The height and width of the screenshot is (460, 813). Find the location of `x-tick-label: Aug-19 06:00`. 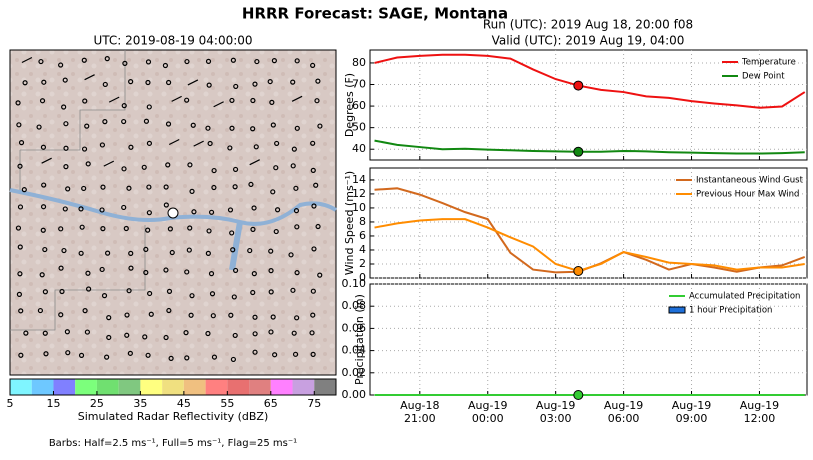

x-tick-label: Aug-19 06:00 is located at coordinates (623, 412).